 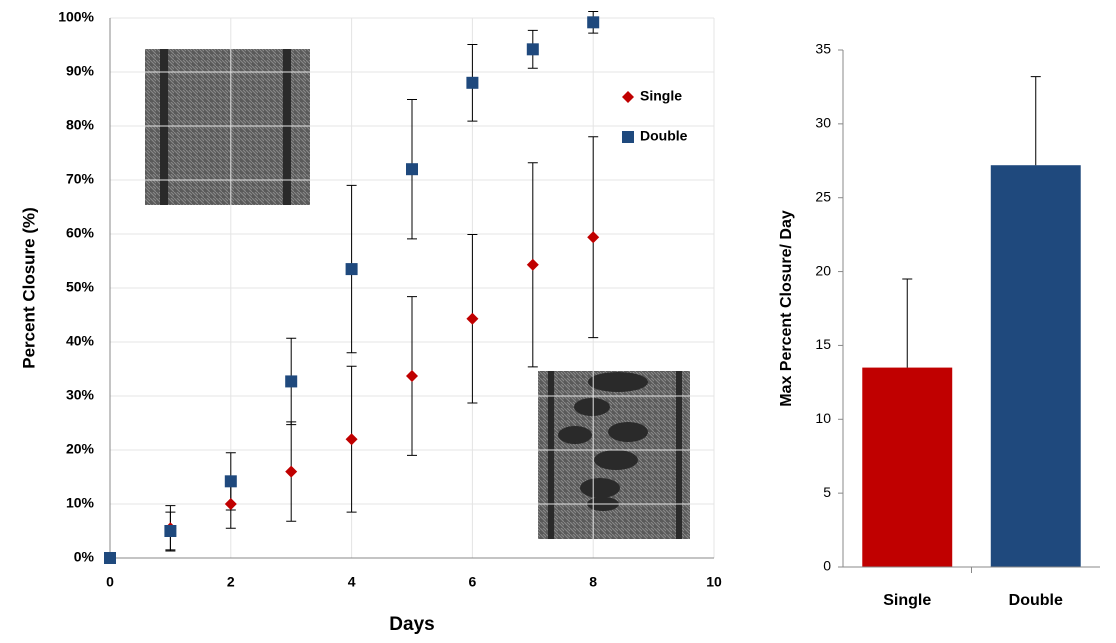 I want to click on y-tick-label: 10%, so click(x=80, y=503).